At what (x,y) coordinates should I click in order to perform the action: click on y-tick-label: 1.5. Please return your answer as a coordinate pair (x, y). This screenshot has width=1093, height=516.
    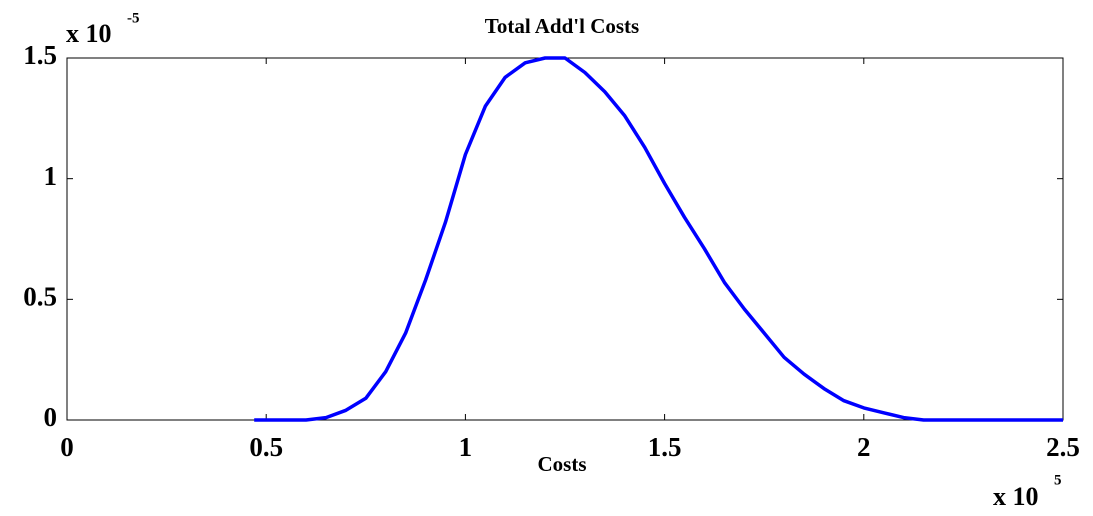
    Looking at the image, I should click on (40, 55).